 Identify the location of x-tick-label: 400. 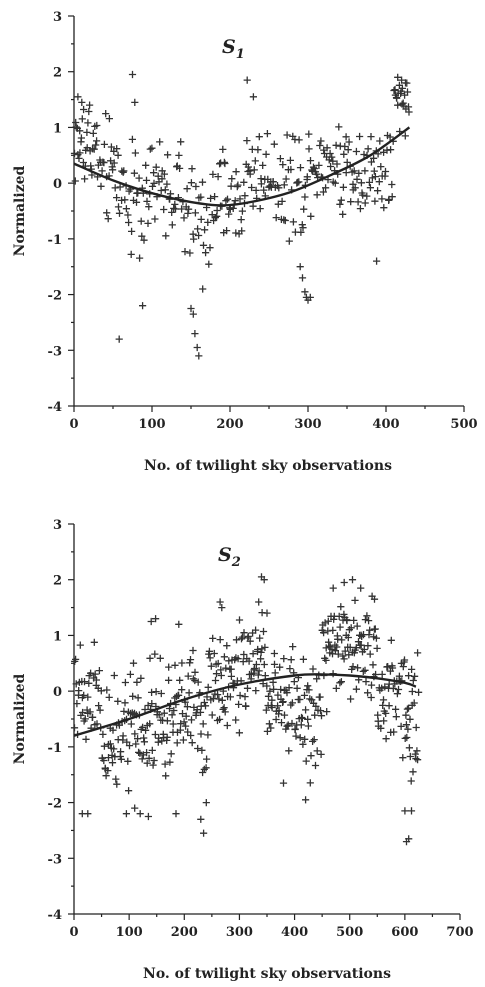
(294, 932).